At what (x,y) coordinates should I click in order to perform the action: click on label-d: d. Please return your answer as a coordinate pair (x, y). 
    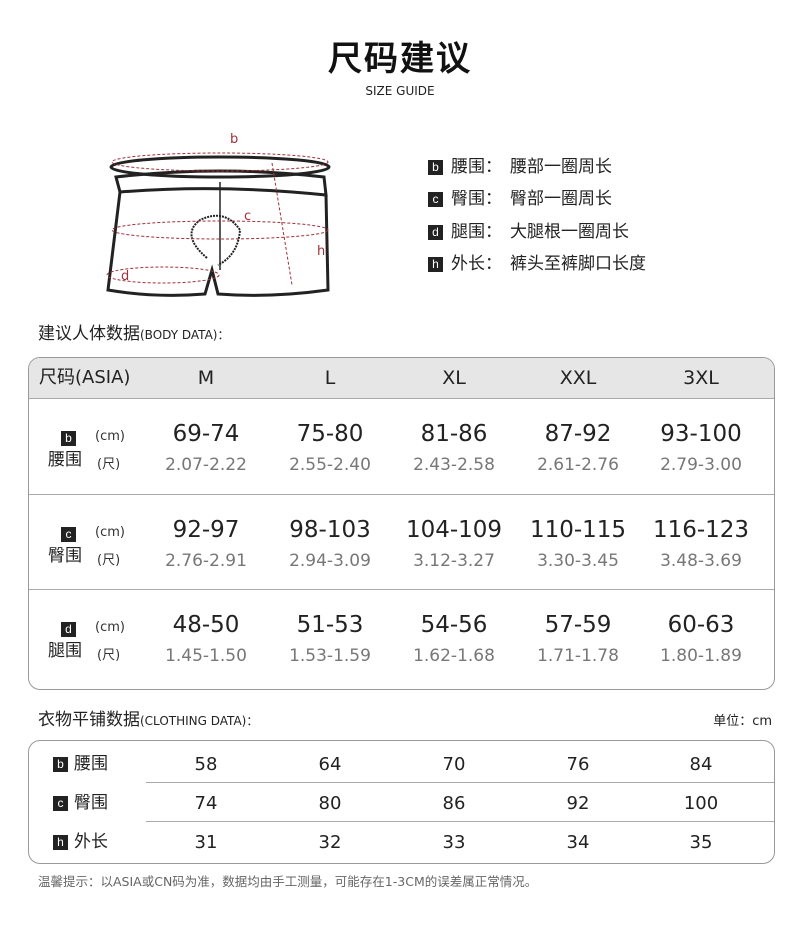
    Looking at the image, I should click on (125, 276).